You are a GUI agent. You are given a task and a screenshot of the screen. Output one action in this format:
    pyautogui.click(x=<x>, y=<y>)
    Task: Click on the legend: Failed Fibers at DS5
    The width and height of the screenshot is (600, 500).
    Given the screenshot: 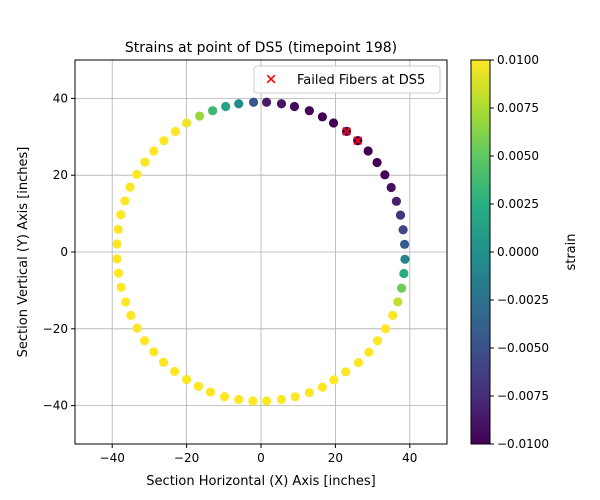 What is the action you would take?
    pyautogui.click(x=347, y=79)
    